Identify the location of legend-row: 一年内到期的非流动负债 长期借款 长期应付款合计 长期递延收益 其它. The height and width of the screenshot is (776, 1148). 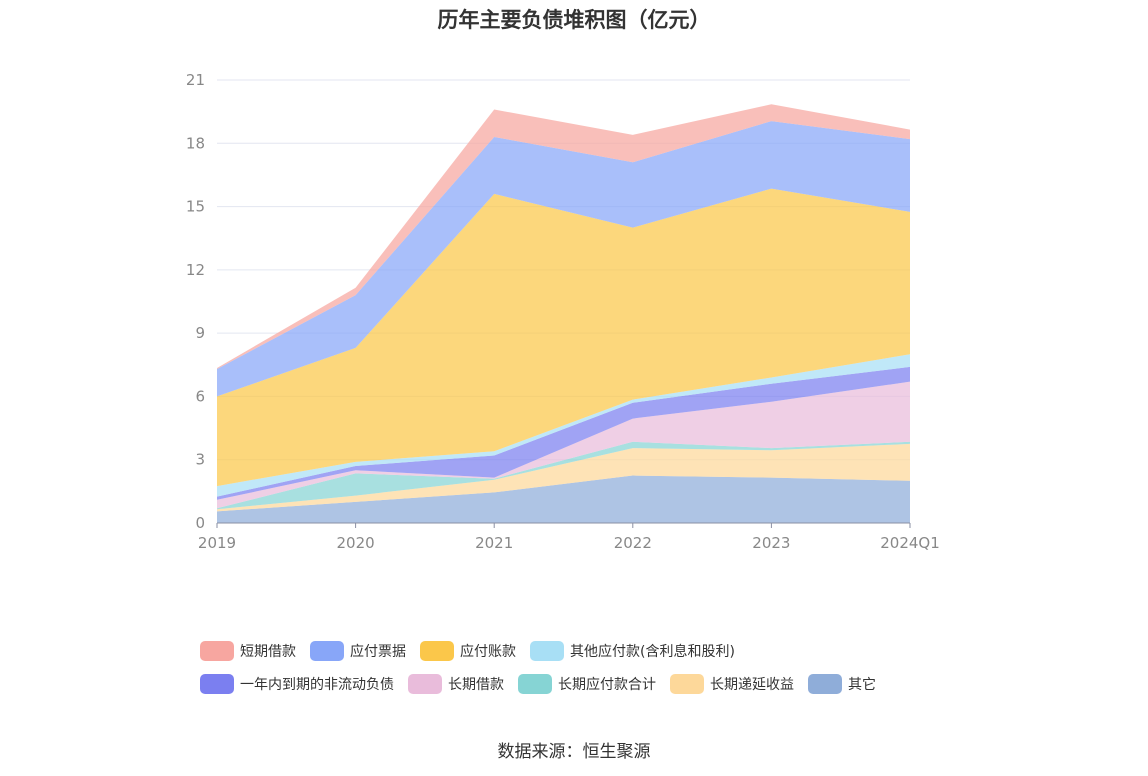
(580, 684).